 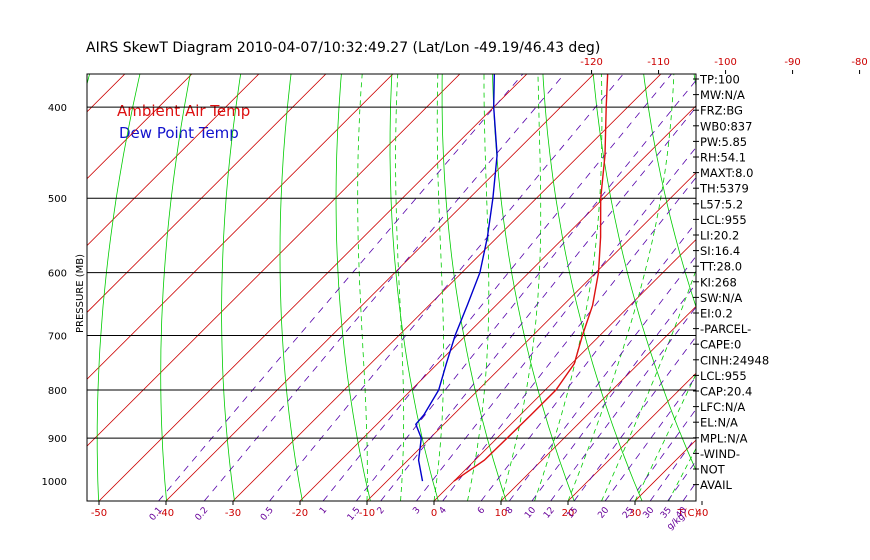 What do you see at coordinates (568, 513) in the screenshot?
I see `bottom-temp-tick-label: 20` at bounding box center [568, 513].